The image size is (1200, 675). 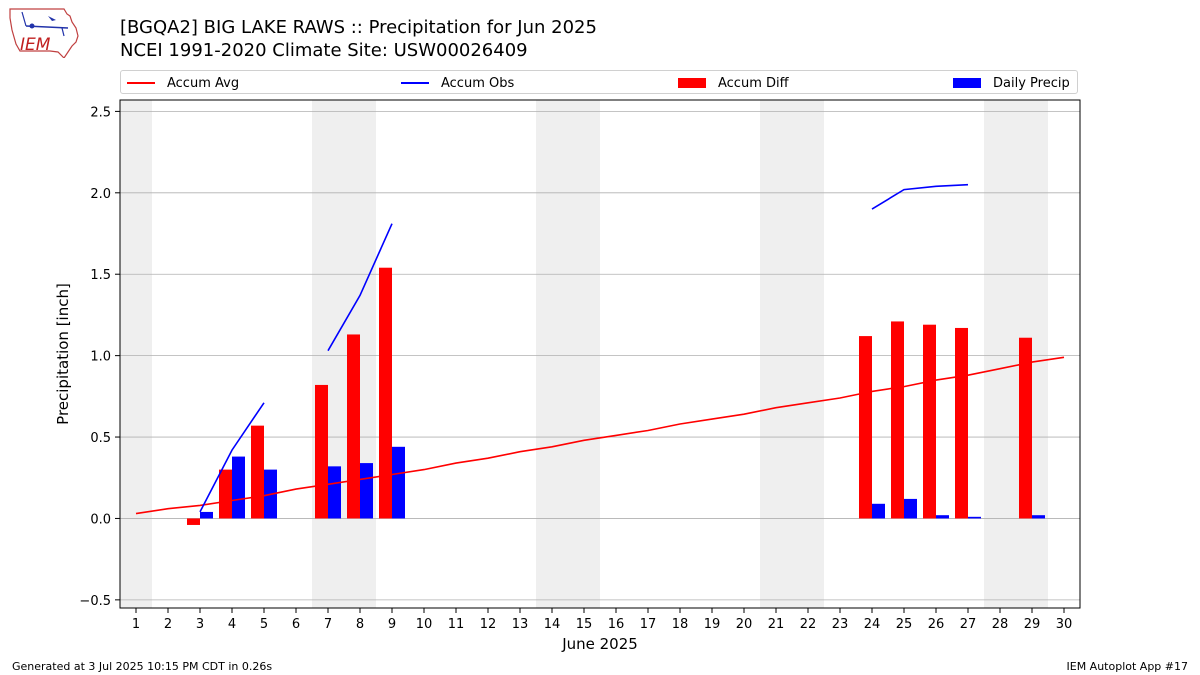 I want to click on x-tick-label-15: 15, so click(x=584, y=624).